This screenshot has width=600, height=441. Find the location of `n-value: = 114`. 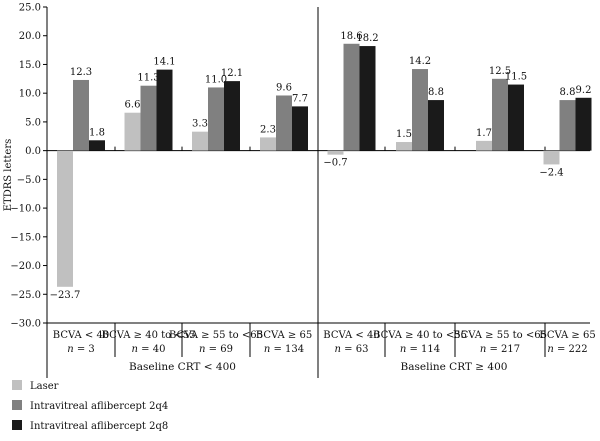

n-value: = 114 is located at coordinates (423, 349).